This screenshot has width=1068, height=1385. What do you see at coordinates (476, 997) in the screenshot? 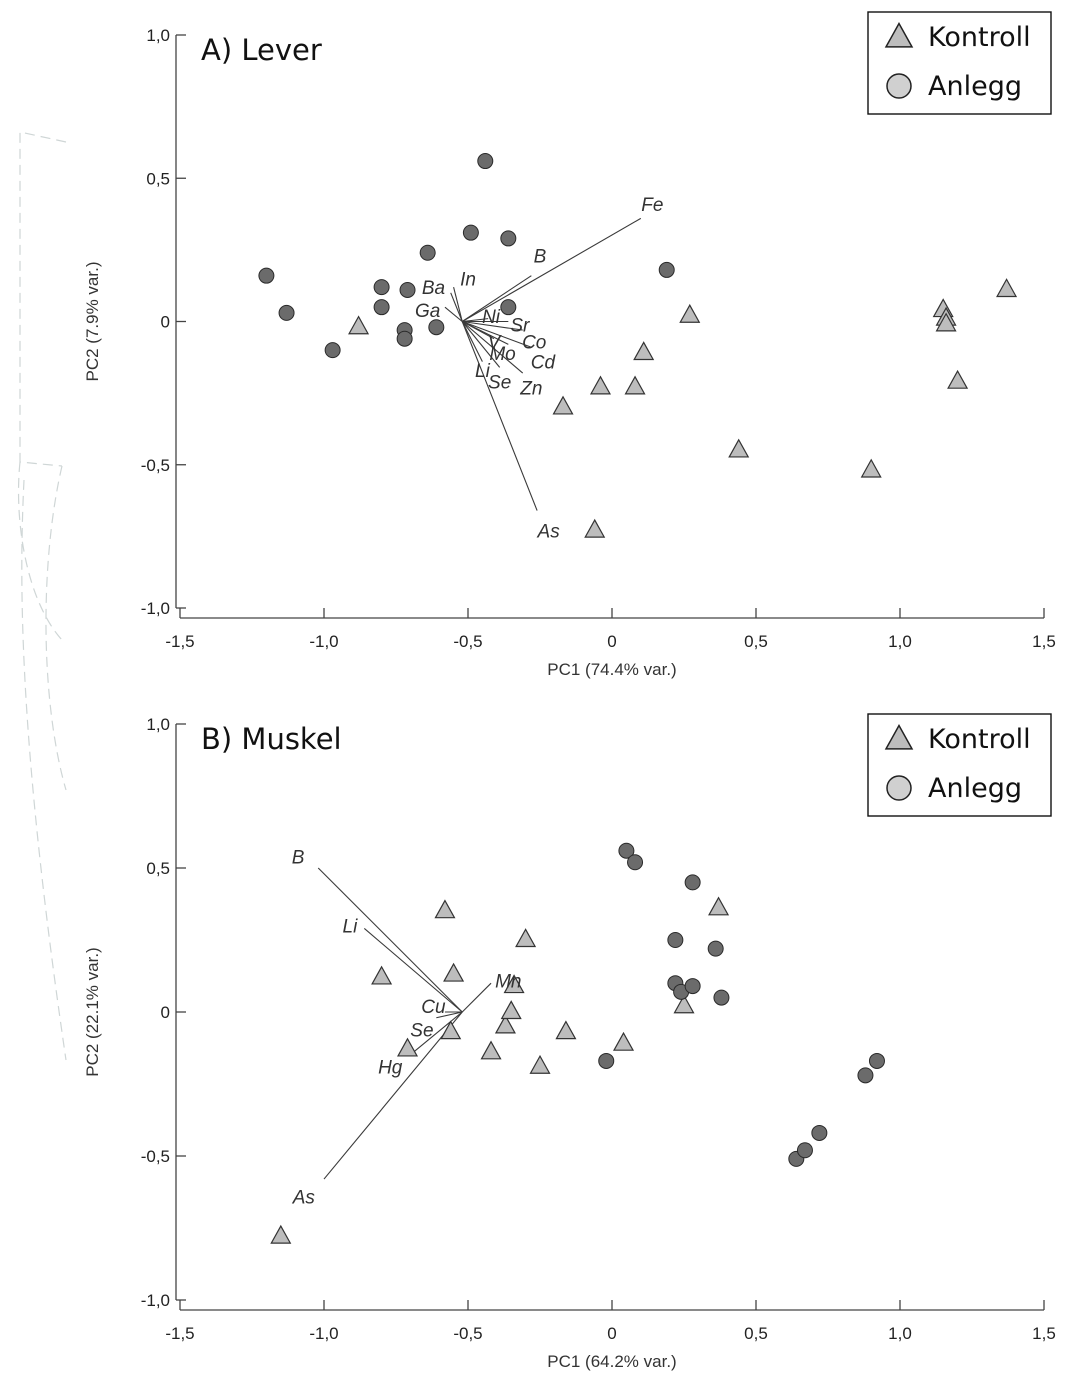
I see `loading-vector-mn` at bounding box center [476, 997].